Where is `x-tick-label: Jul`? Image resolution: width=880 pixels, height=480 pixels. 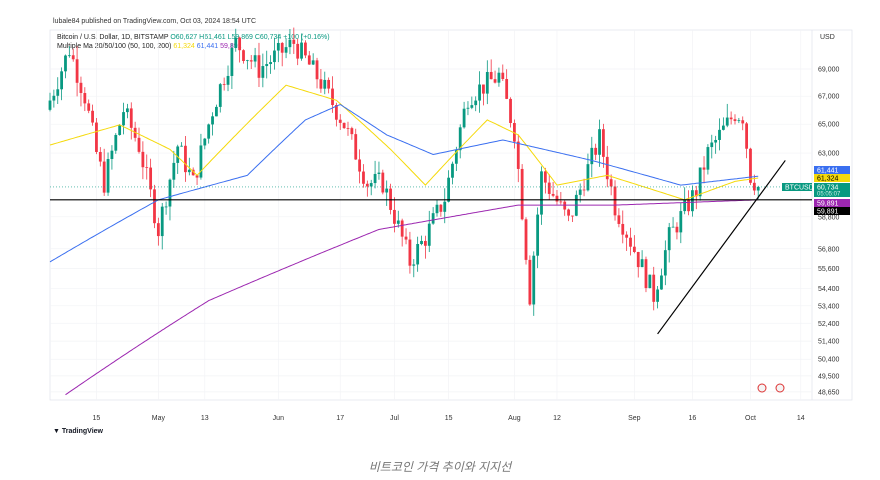
x-tick-label: Jul is located at coordinates (394, 418).